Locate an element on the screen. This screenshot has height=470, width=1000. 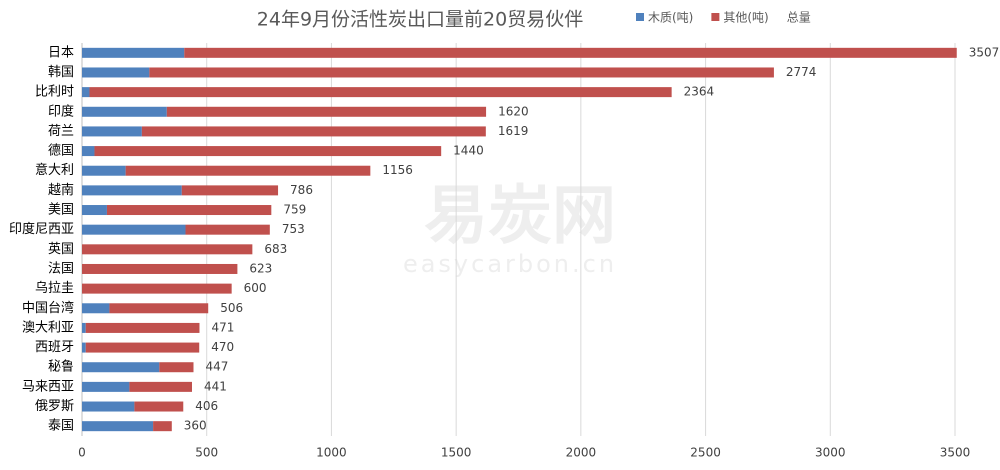
legend-label: 总量 is located at coordinates (799, 18).